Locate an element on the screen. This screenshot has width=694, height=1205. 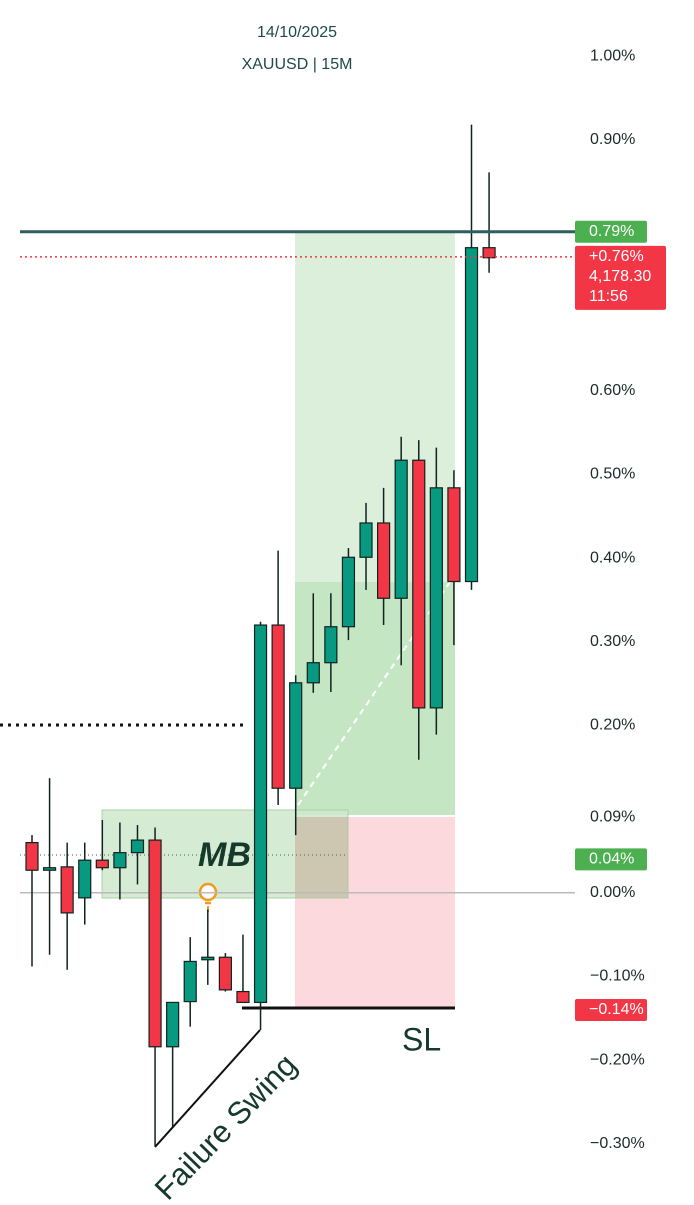
level-badge-text: 4,178.30 is located at coordinates (620, 276).